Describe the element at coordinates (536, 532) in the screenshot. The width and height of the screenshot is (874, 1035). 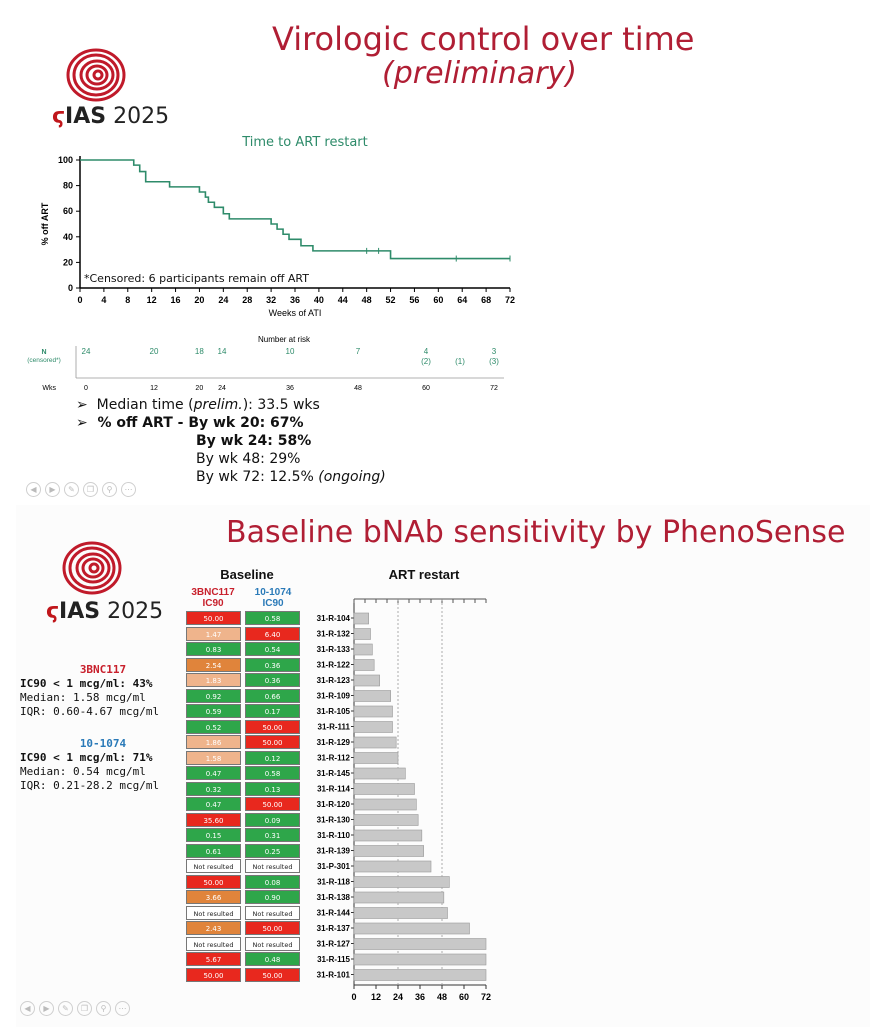
I see `slide2-title: Baseline bNAb sensitivity by PhenoSense` at that location.